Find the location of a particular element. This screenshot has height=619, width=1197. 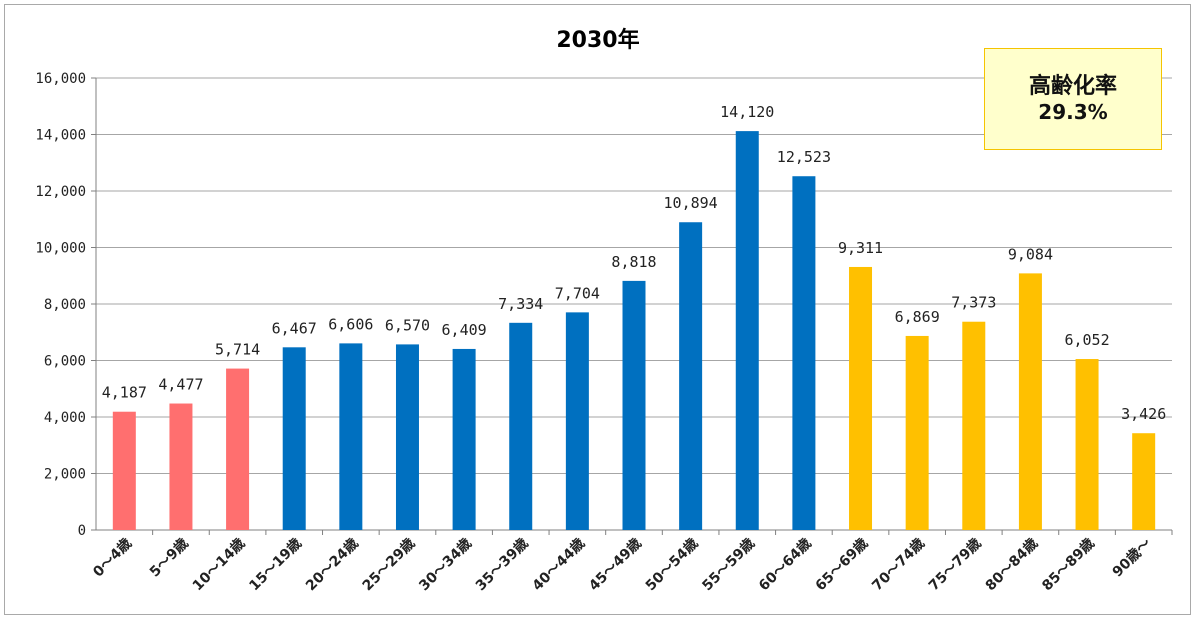

data-label: 7,704 is located at coordinates (577, 293).